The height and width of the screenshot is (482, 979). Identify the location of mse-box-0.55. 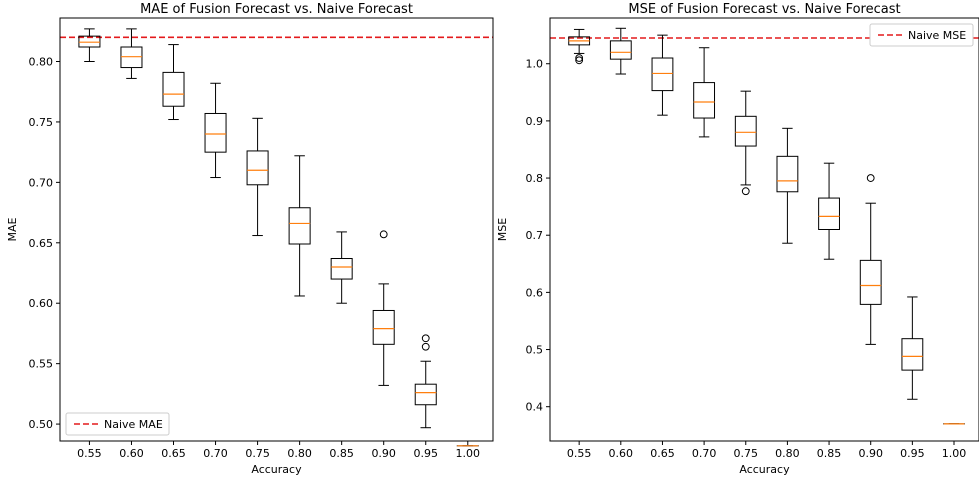
(579, 46).